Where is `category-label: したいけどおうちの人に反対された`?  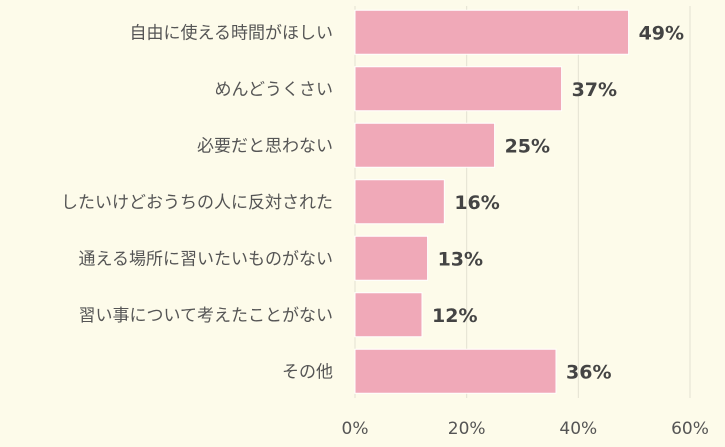
category-label: したいけどおうちの人に反対された is located at coordinates (197, 203).